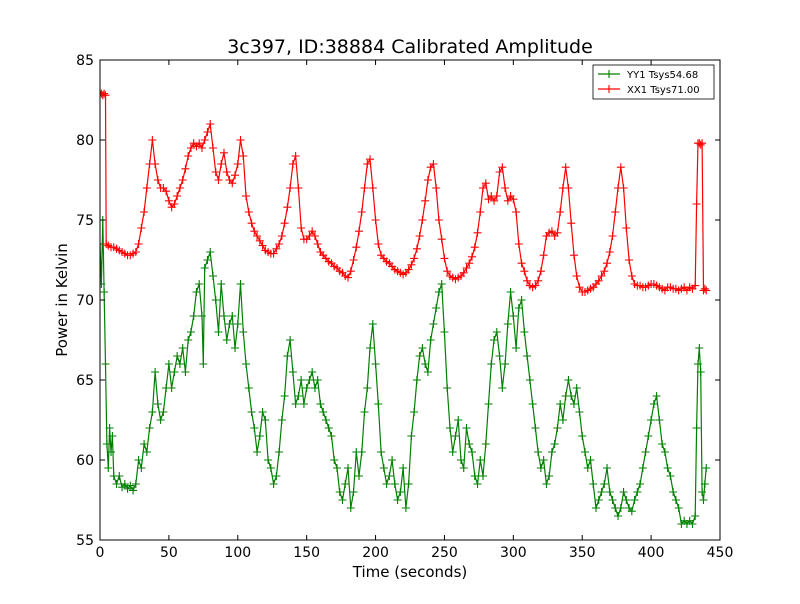  I want to click on x-tick-label: 150, so click(306, 553).